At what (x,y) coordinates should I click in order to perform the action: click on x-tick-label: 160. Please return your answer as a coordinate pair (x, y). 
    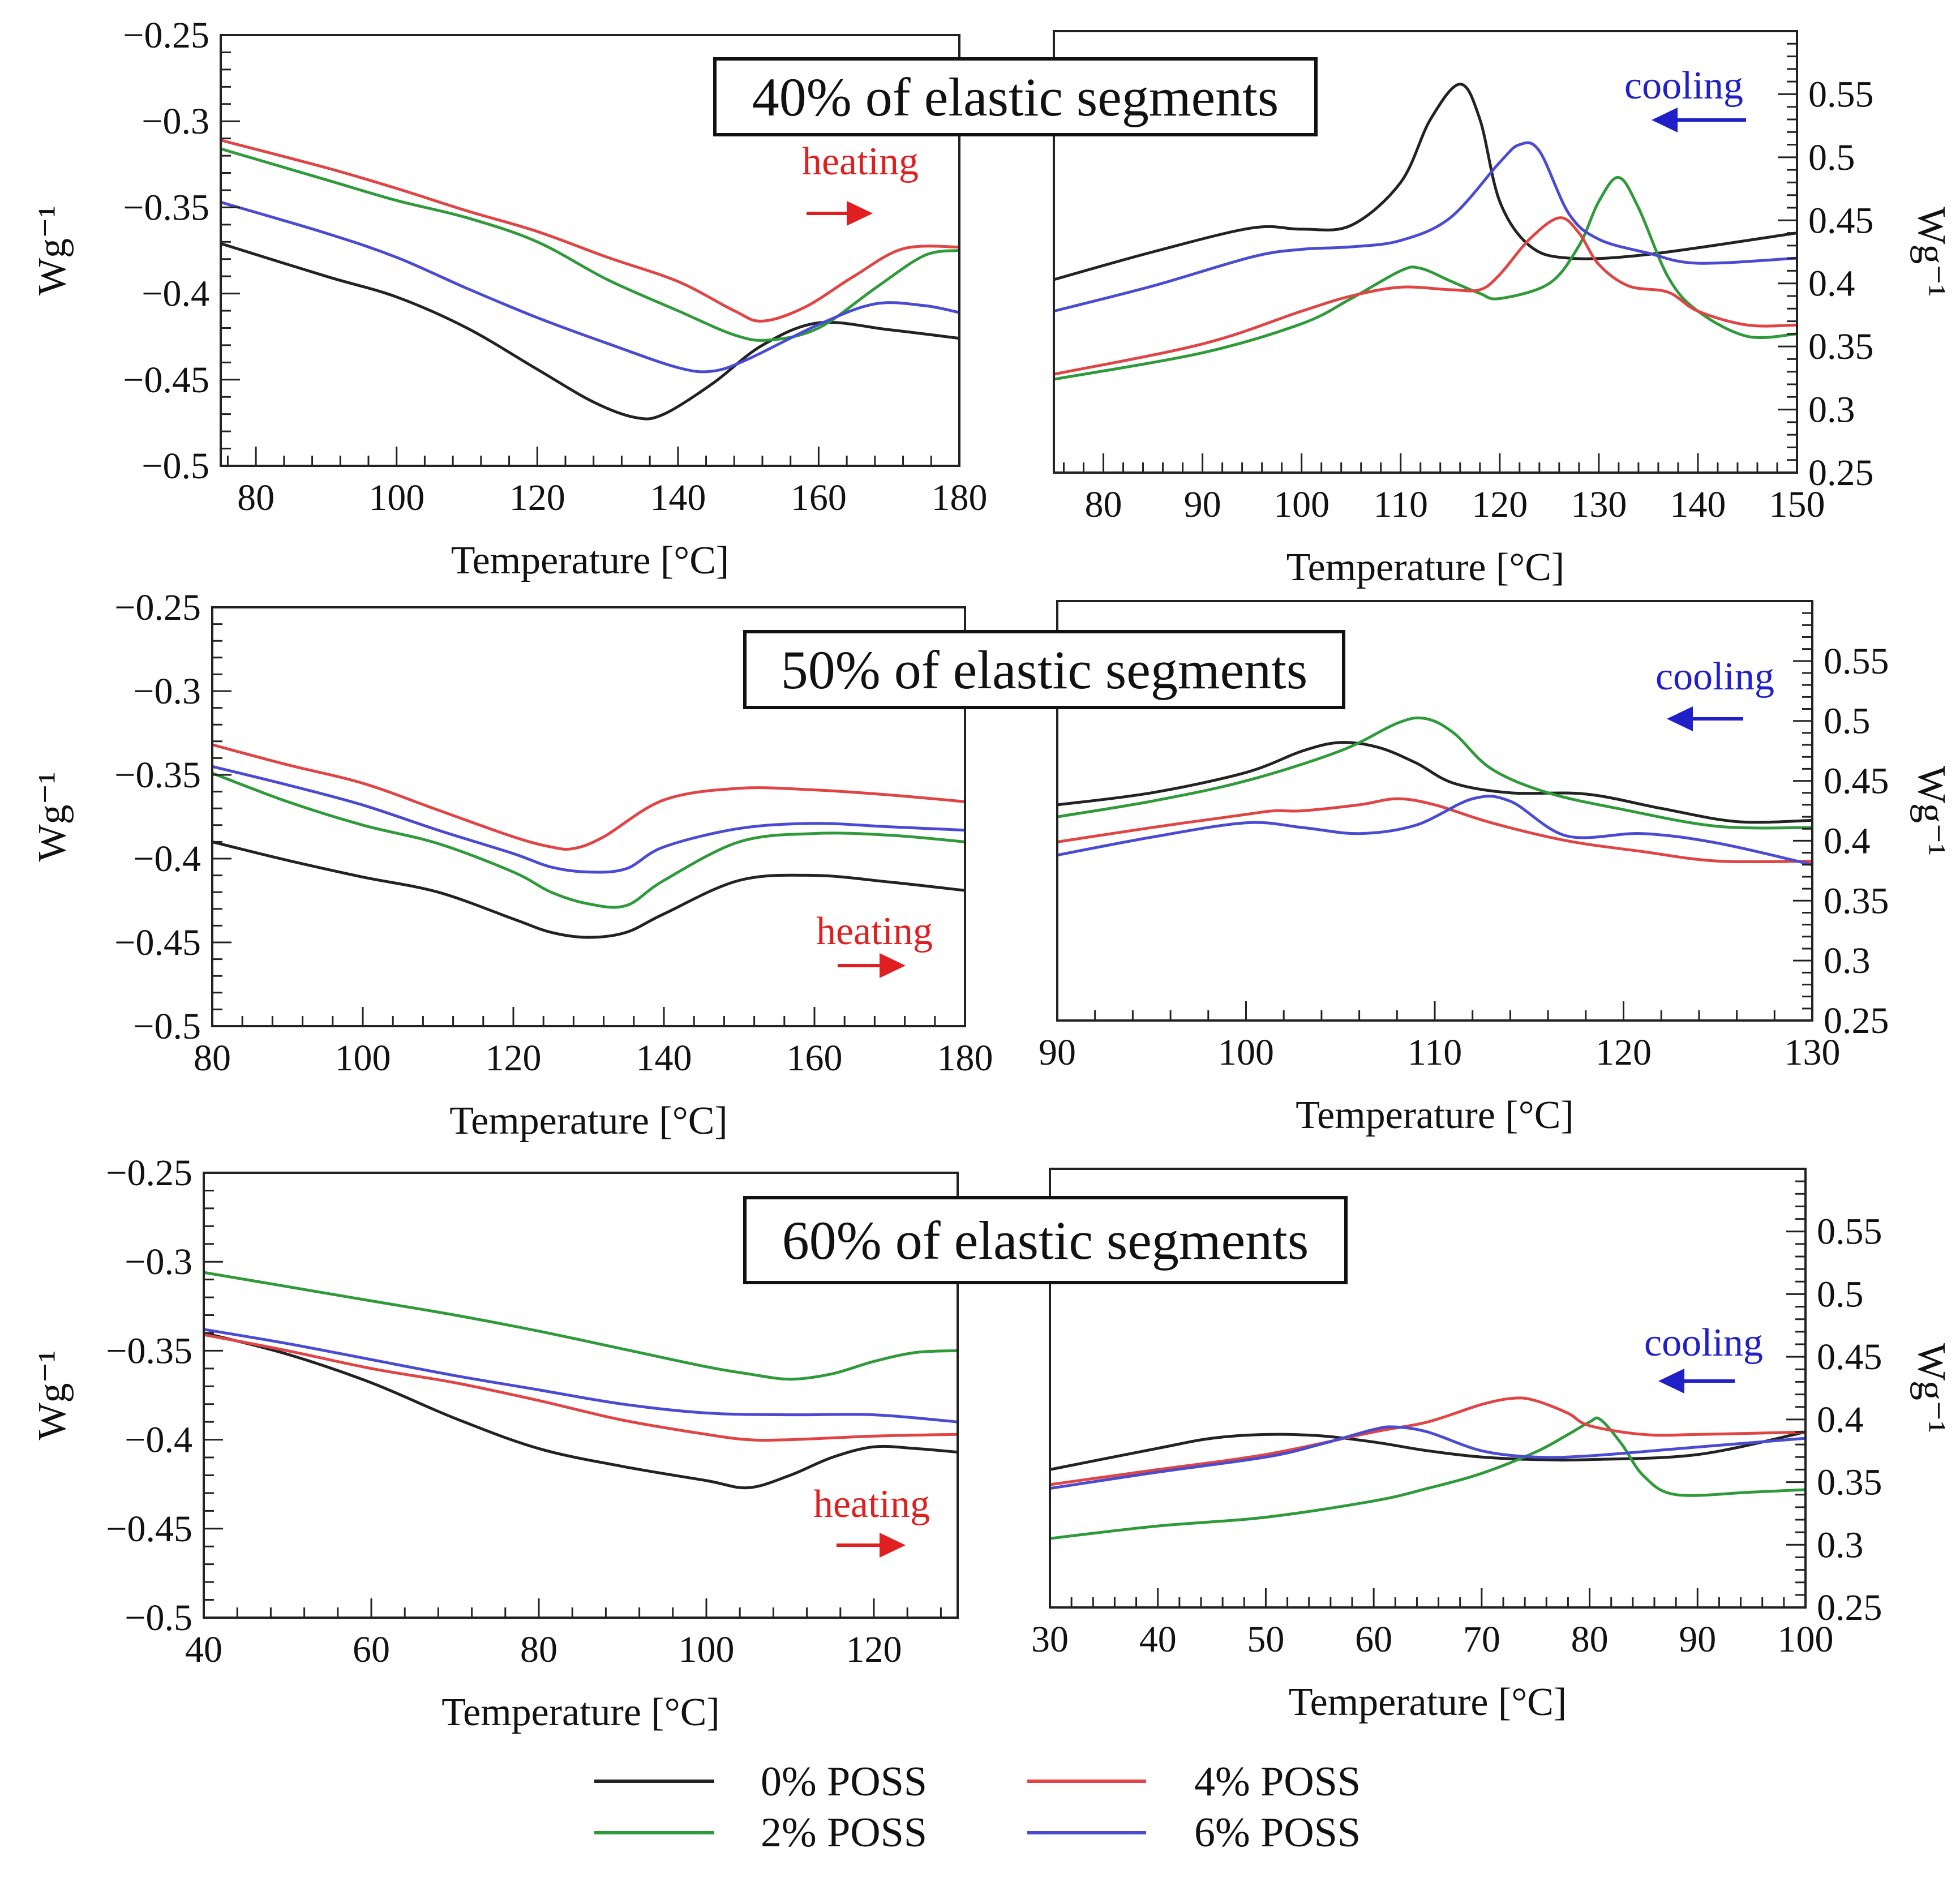
    Looking at the image, I should click on (819, 497).